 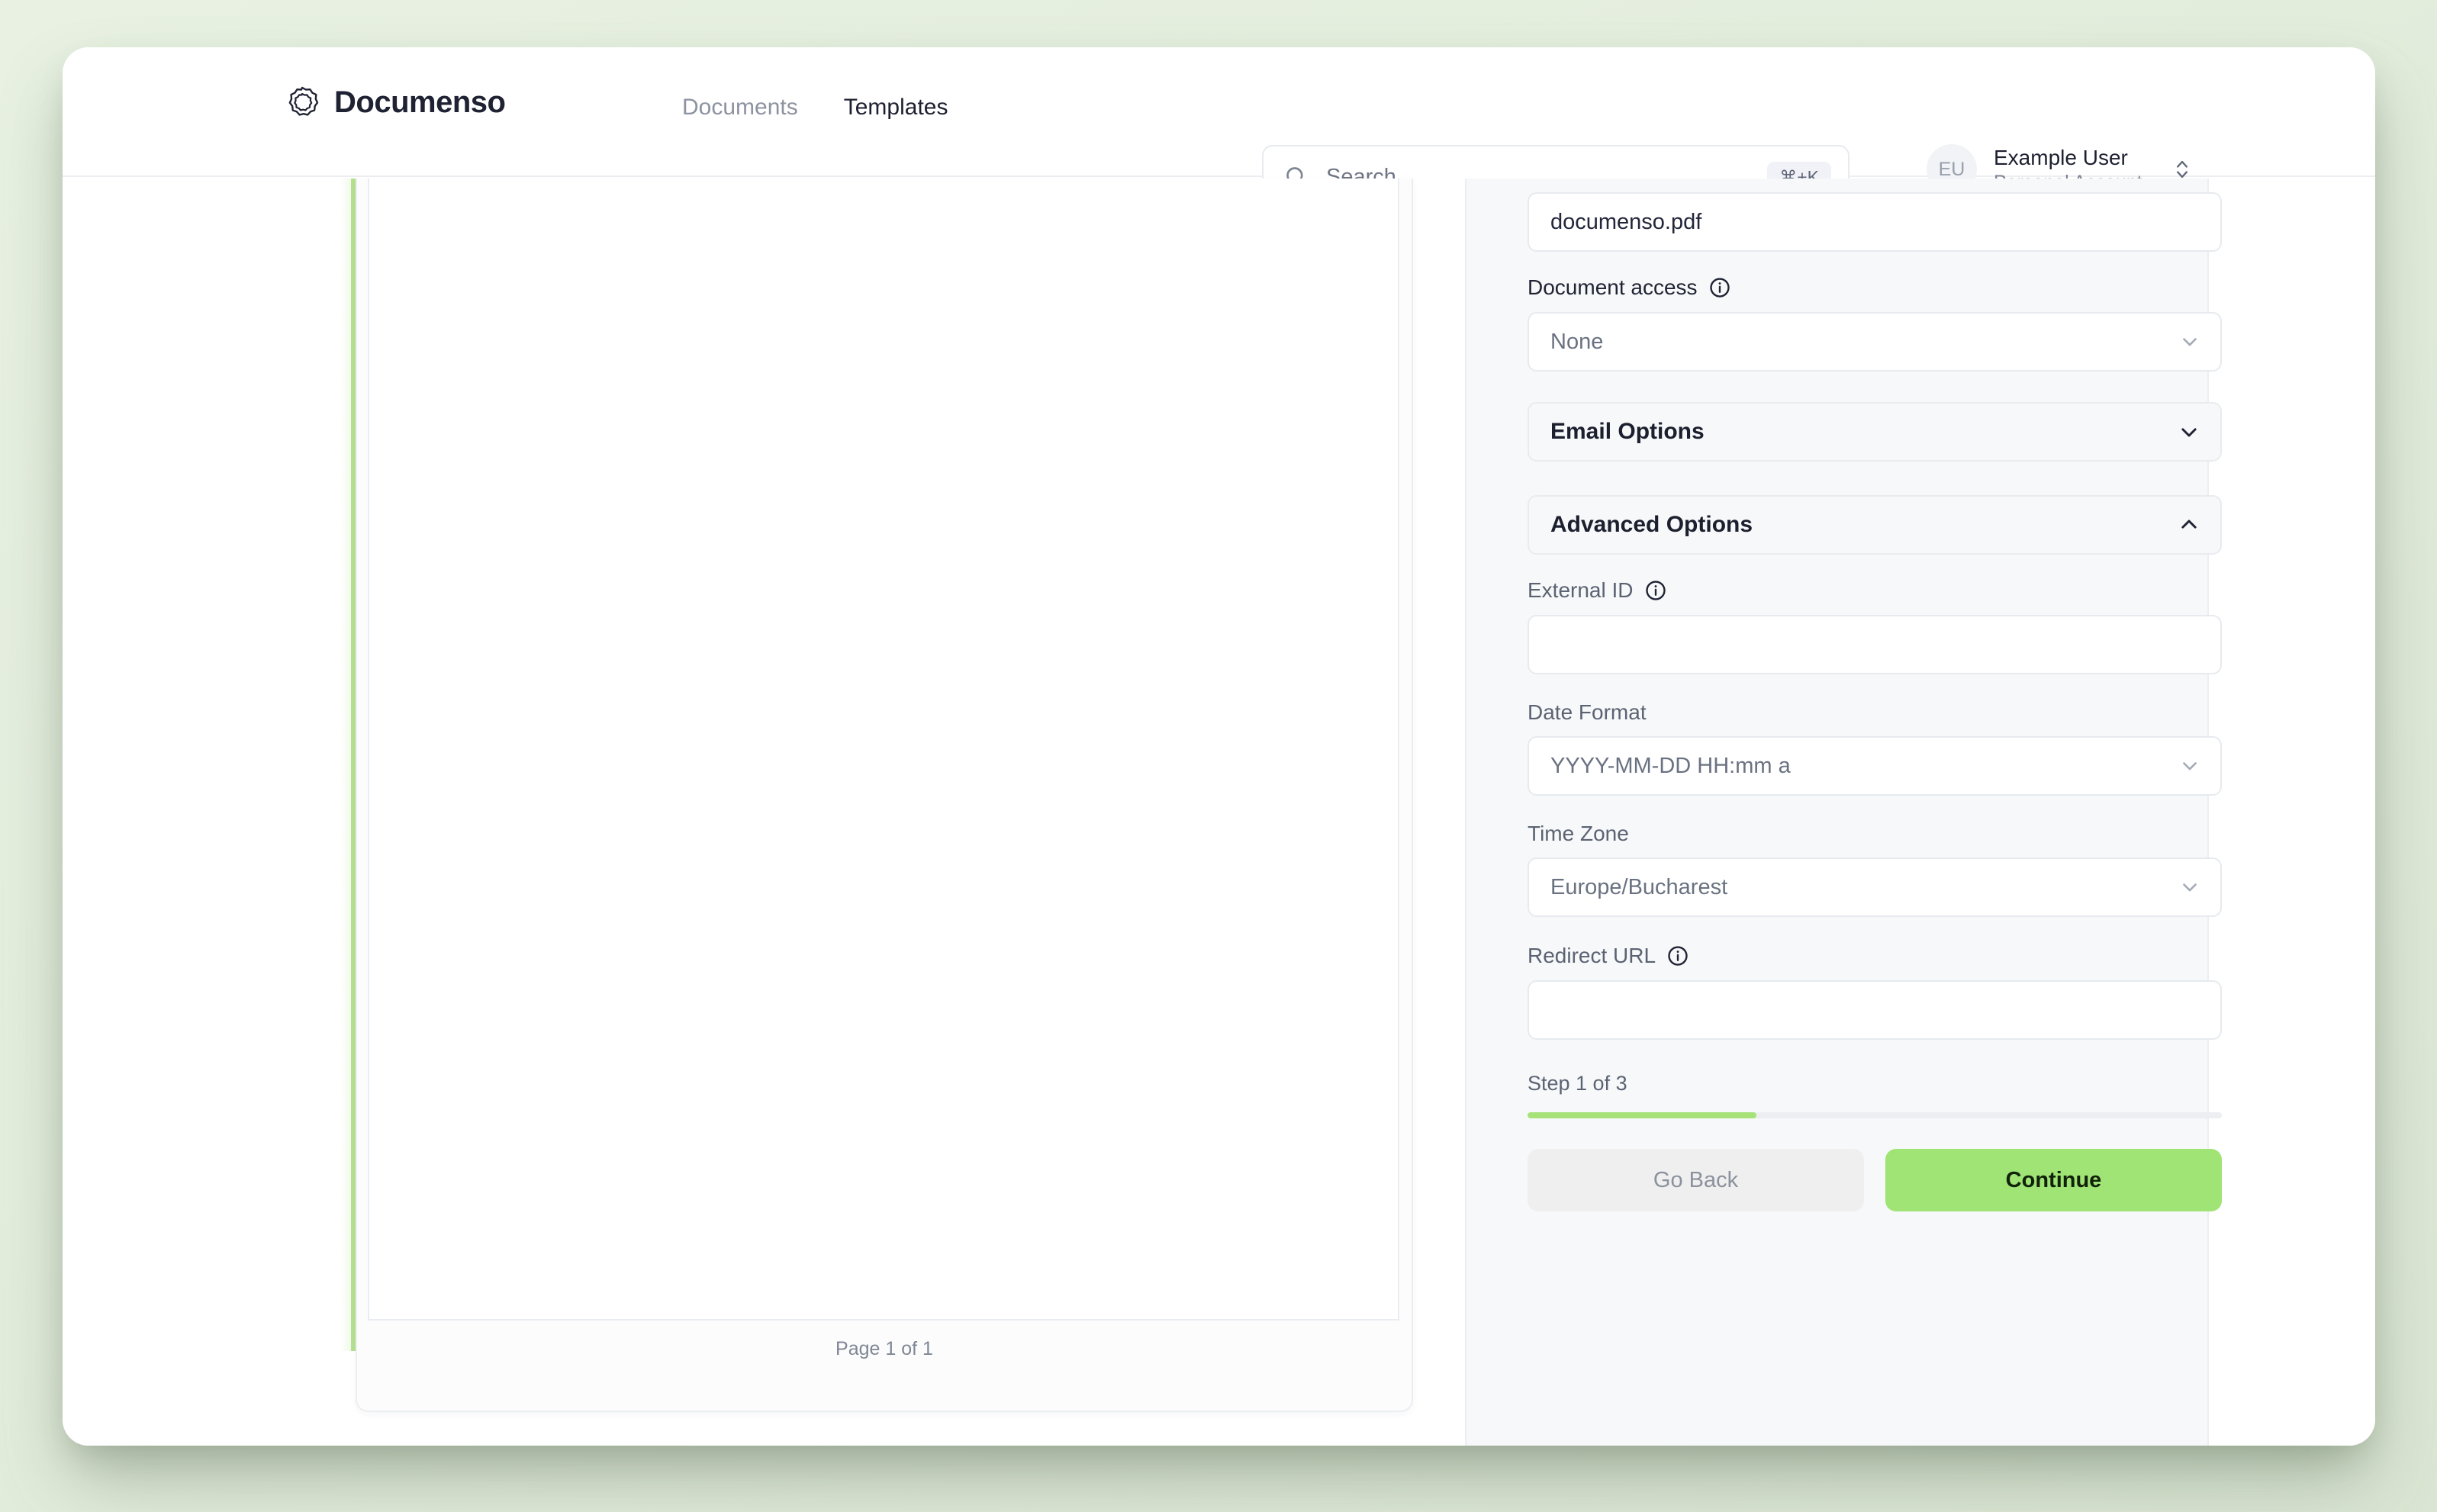 I want to click on documenso-star-logo-icon, so click(x=303, y=101).